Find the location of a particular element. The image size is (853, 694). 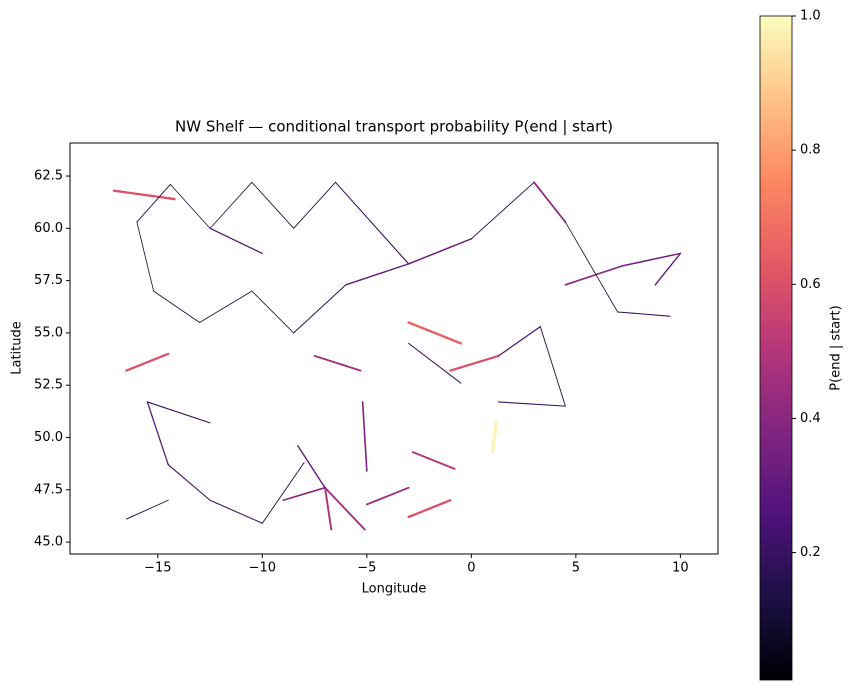

x-tick-label: 0 is located at coordinates (471, 568).